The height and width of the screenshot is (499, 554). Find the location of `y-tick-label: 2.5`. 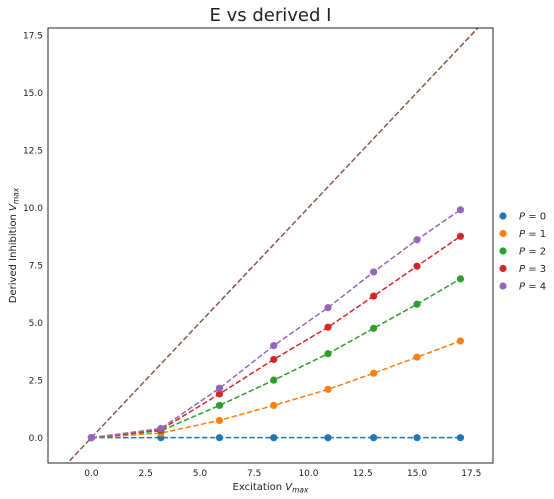

y-tick-label: 2.5 is located at coordinates (36, 382).